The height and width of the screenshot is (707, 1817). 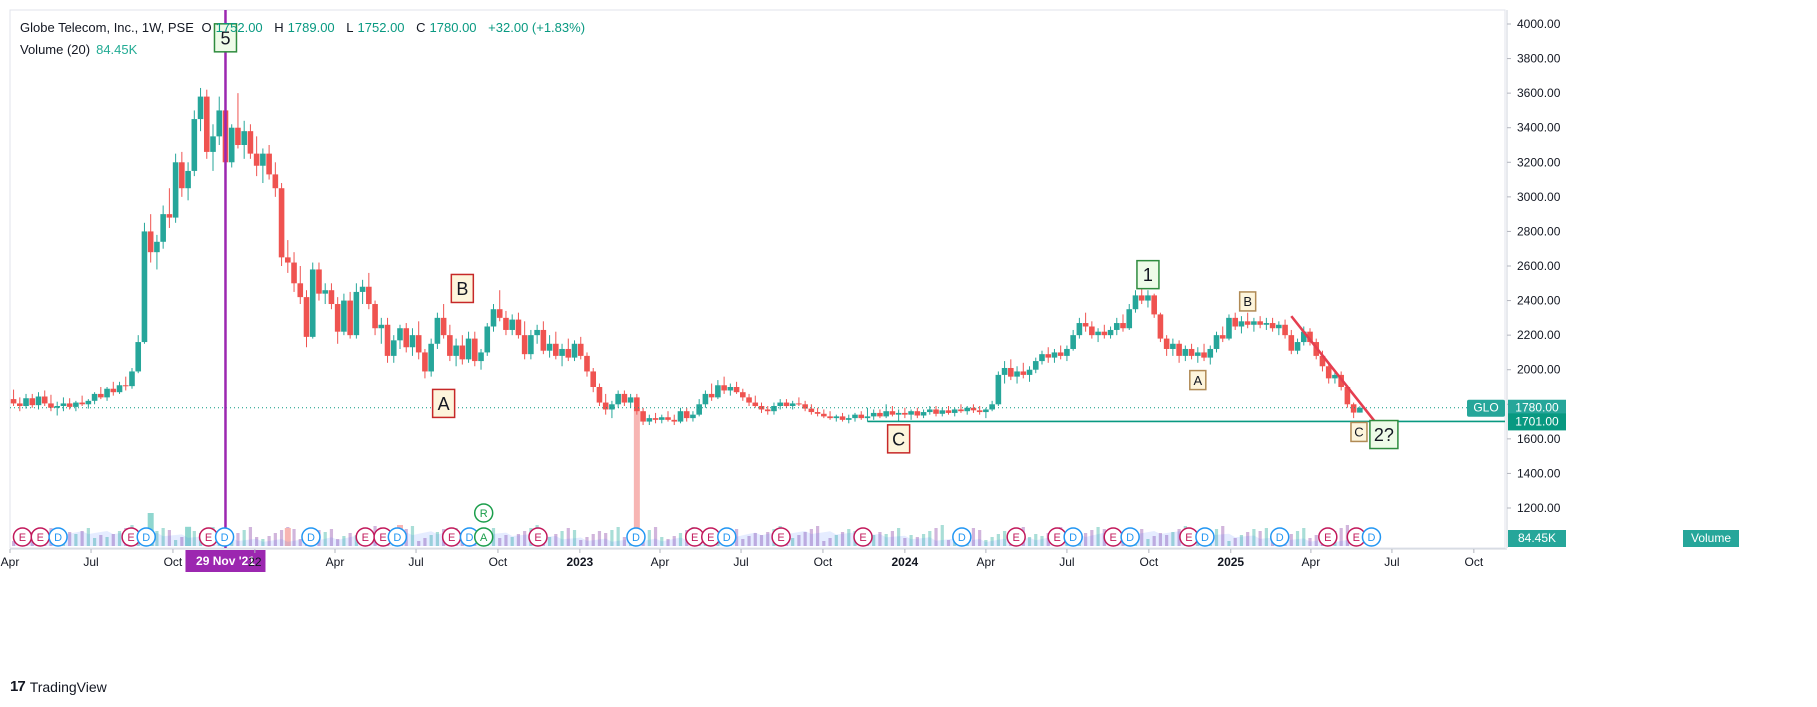 What do you see at coordinates (483, 513) in the screenshot?
I see `split-marker: R` at bounding box center [483, 513].